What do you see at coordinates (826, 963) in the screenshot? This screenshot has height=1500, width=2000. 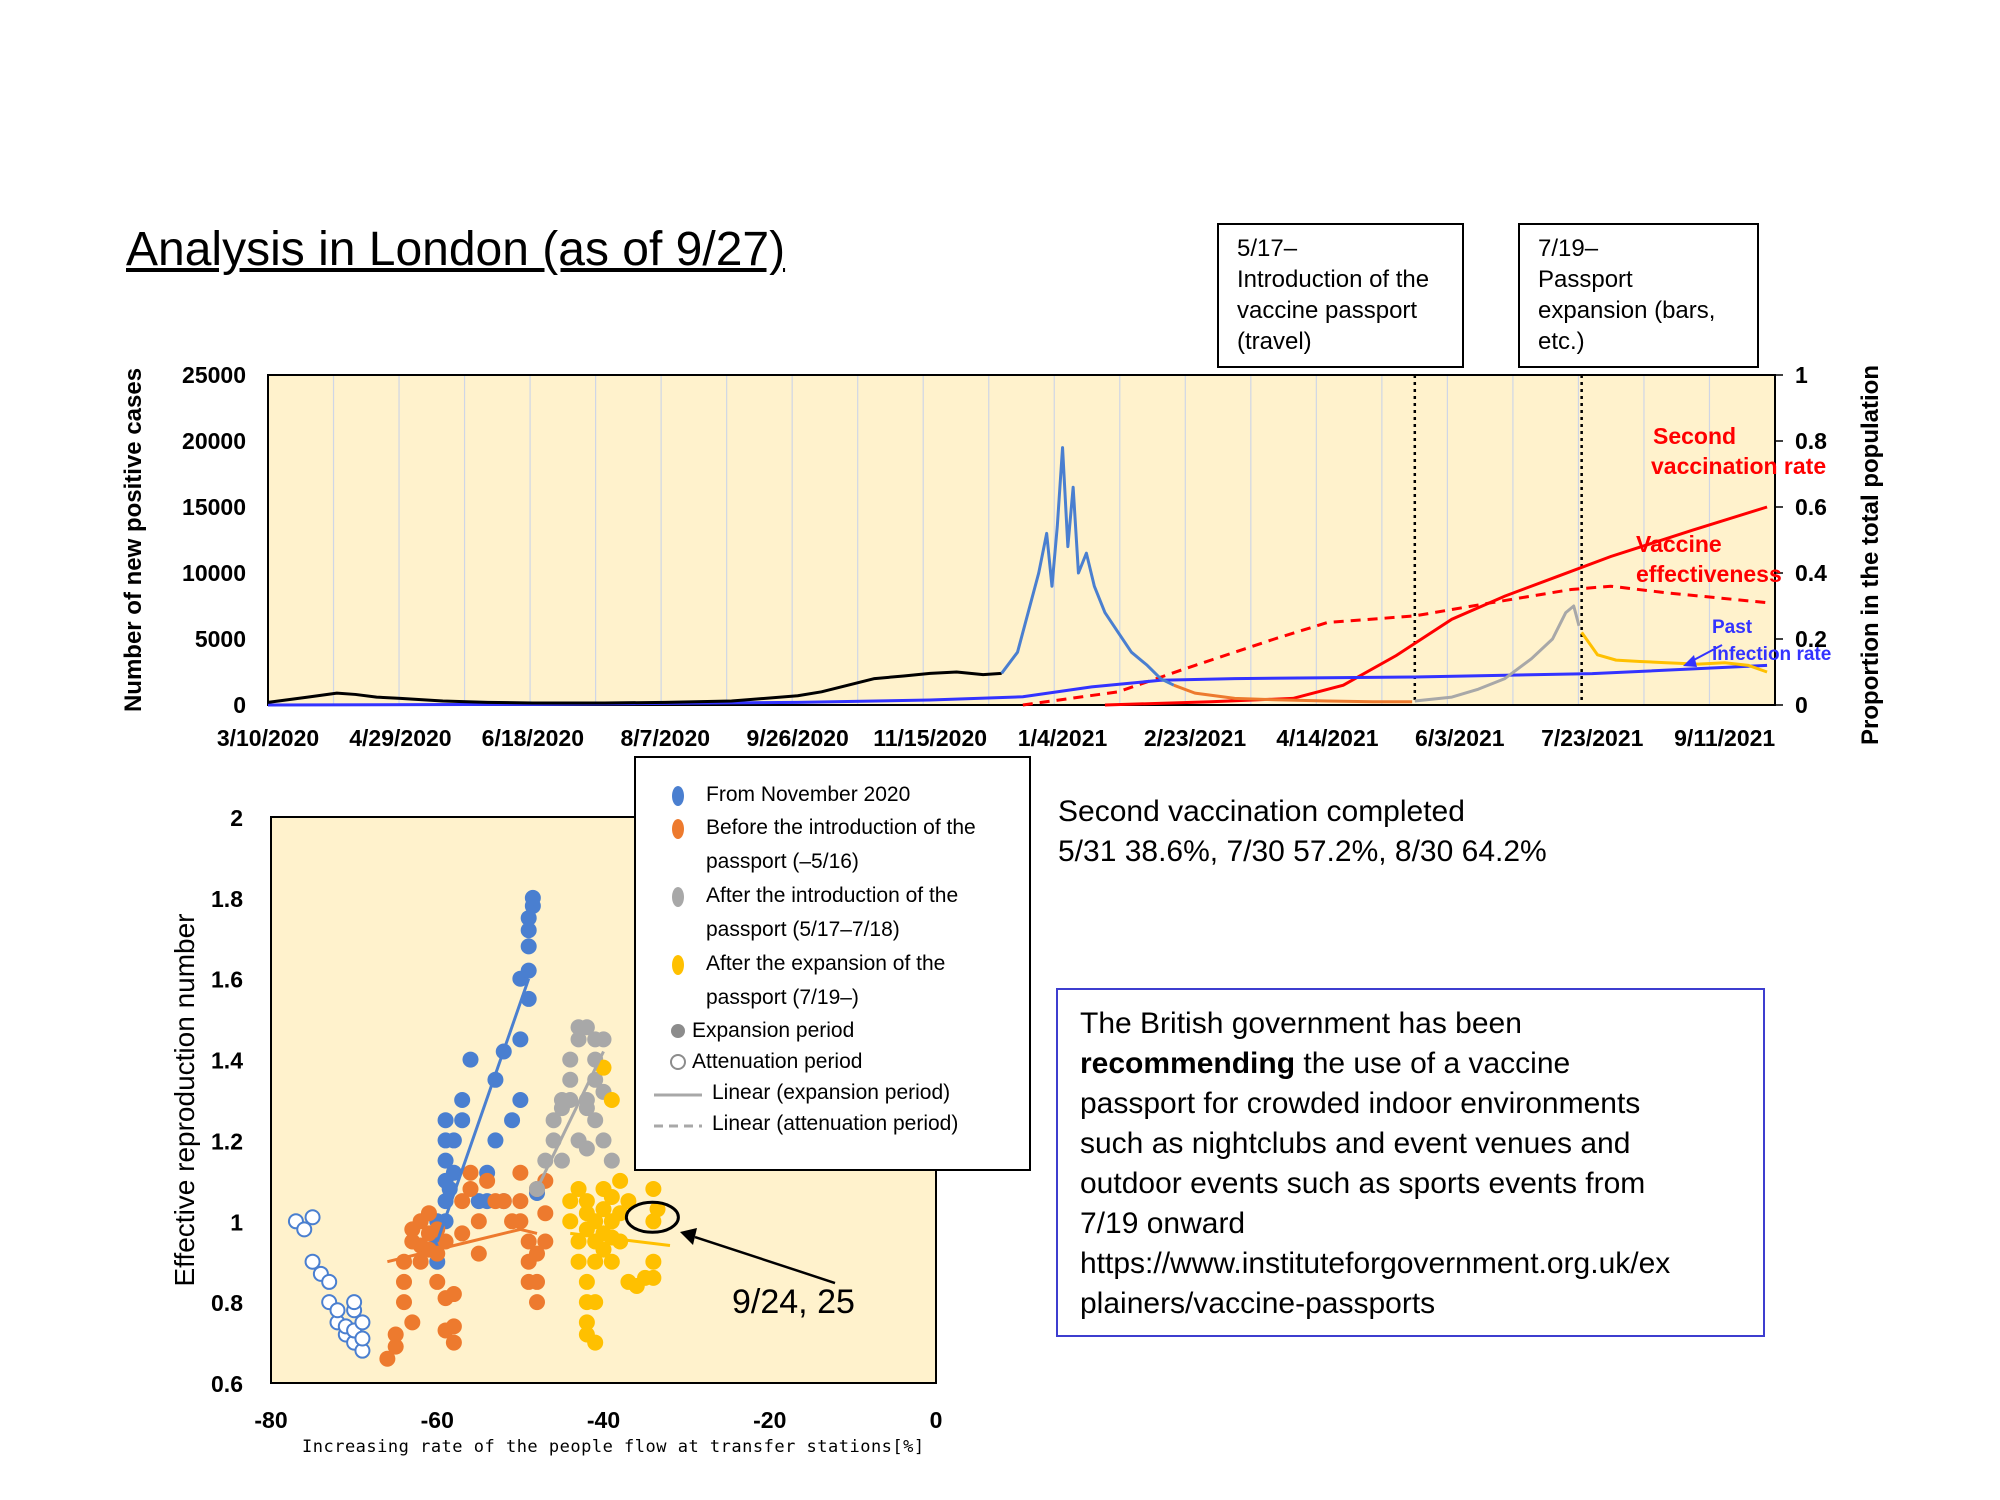 I see `legend-item: After the expansion of the` at bounding box center [826, 963].